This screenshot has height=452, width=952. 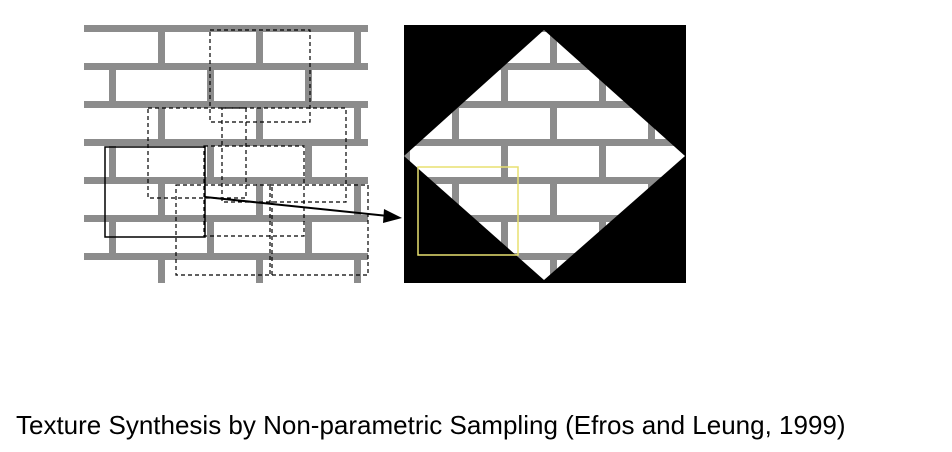 What do you see at coordinates (303, 209) in the screenshot?
I see `sampling-arrow` at bounding box center [303, 209].